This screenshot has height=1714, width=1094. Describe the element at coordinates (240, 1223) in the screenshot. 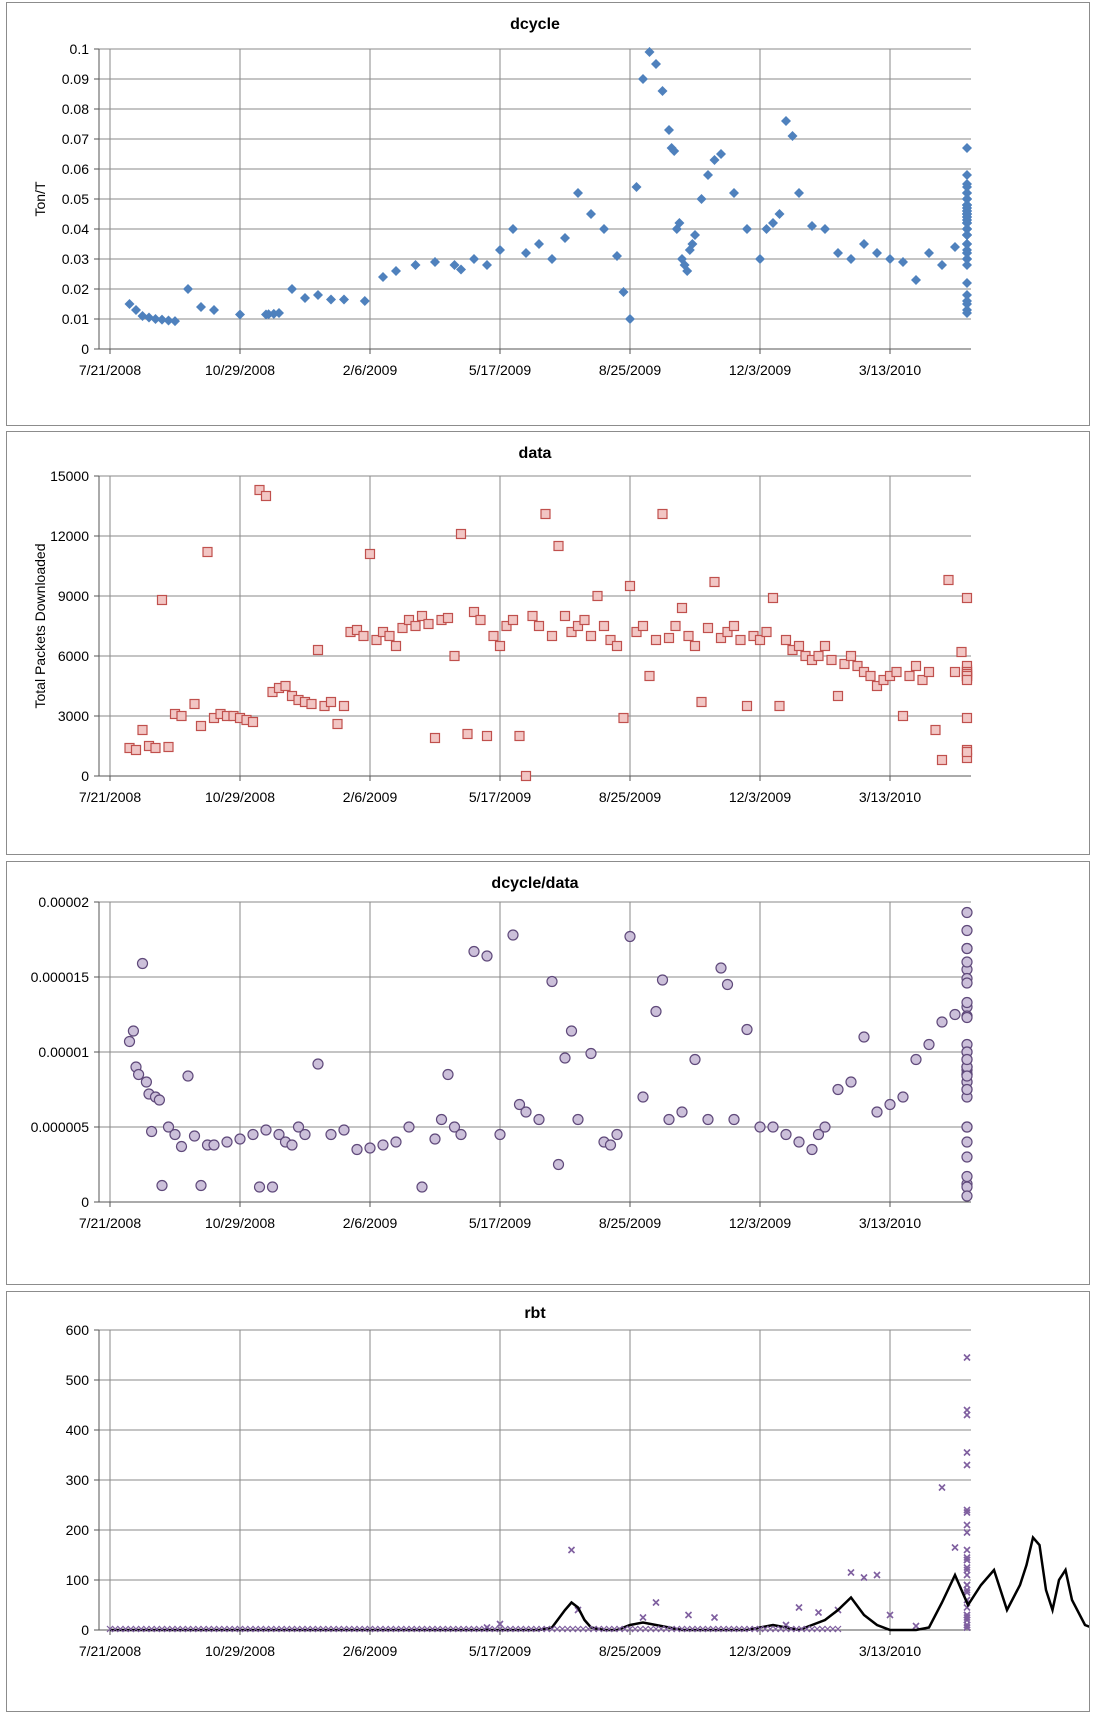

I see `x-tick-label: 10/29/2008` at that location.